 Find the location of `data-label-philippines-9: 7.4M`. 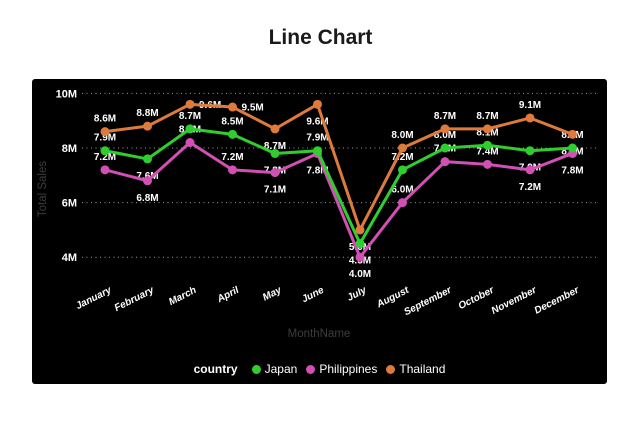

data-label-philippines-9: 7.4M is located at coordinates (487, 151).